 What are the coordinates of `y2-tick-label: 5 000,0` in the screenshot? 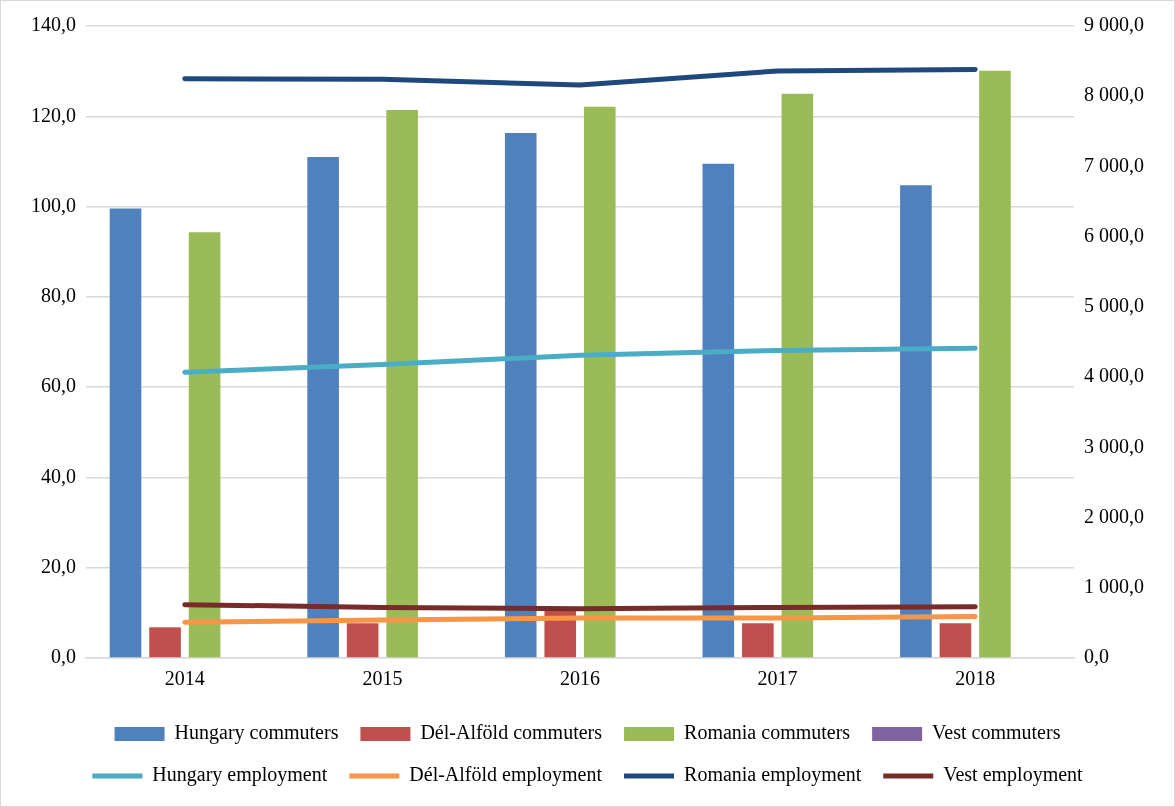 It's located at (1114, 305).